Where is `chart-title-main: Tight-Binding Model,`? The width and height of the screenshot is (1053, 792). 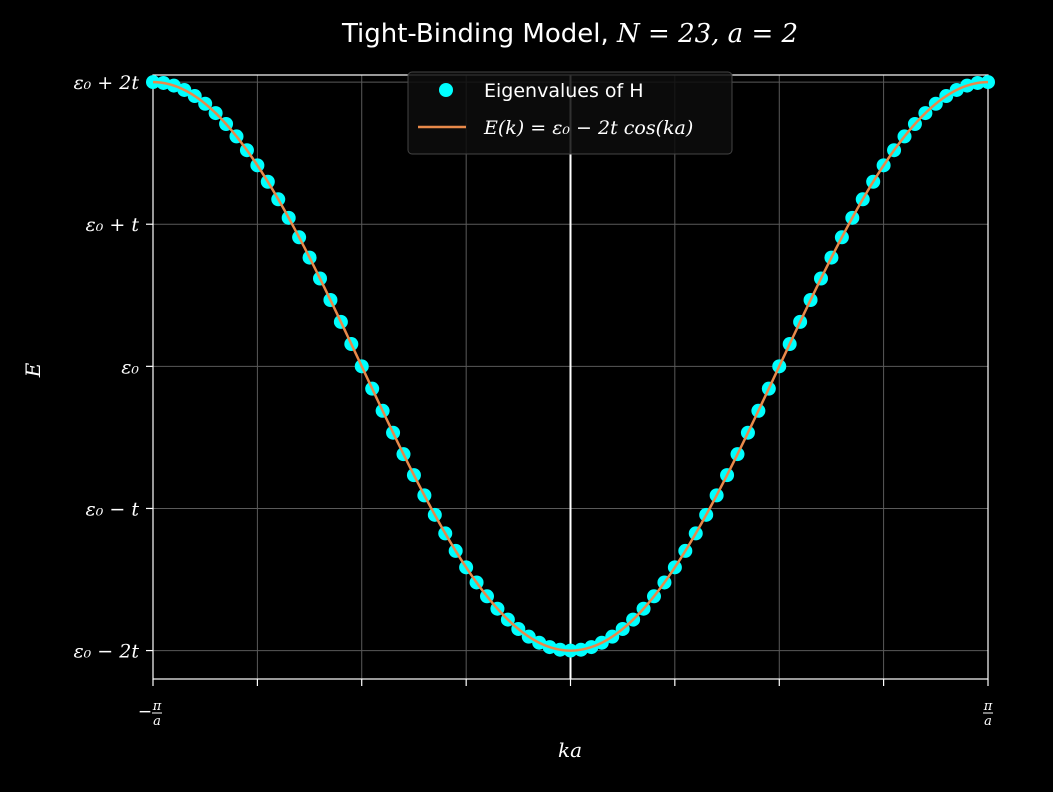
chart-title-main: Tight-Binding Model, is located at coordinates (479, 34).